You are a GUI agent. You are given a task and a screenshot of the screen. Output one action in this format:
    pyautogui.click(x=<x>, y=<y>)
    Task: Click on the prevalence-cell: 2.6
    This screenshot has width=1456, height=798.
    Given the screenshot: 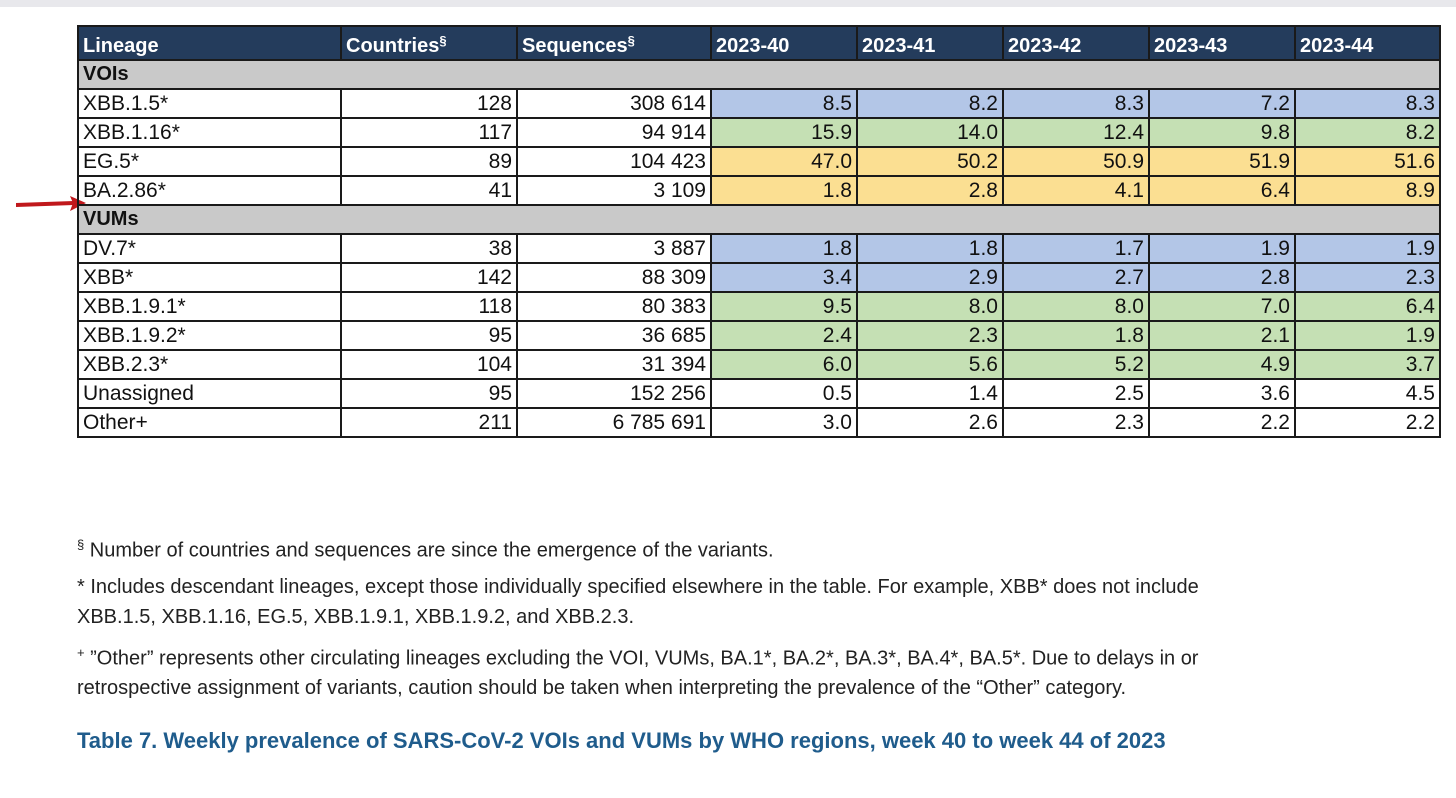 What is the action you would take?
    pyautogui.click(x=930, y=422)
    